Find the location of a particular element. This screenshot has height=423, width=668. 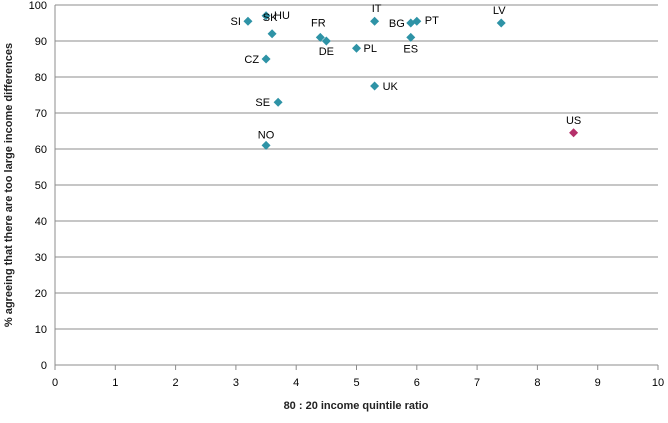

y-tick-label: 40 is located at coordinates (41, 222).